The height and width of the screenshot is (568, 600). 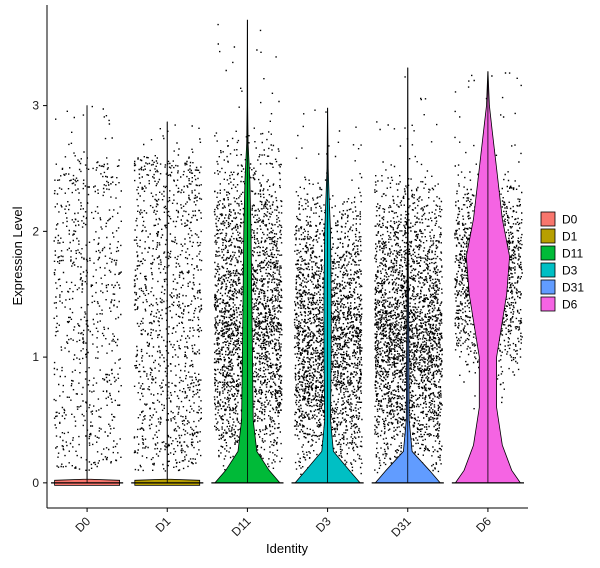 What do you see at coordinates (548, 287) in the screenshot?
I see `legend-key-d31` at bounding box center [548, 287].